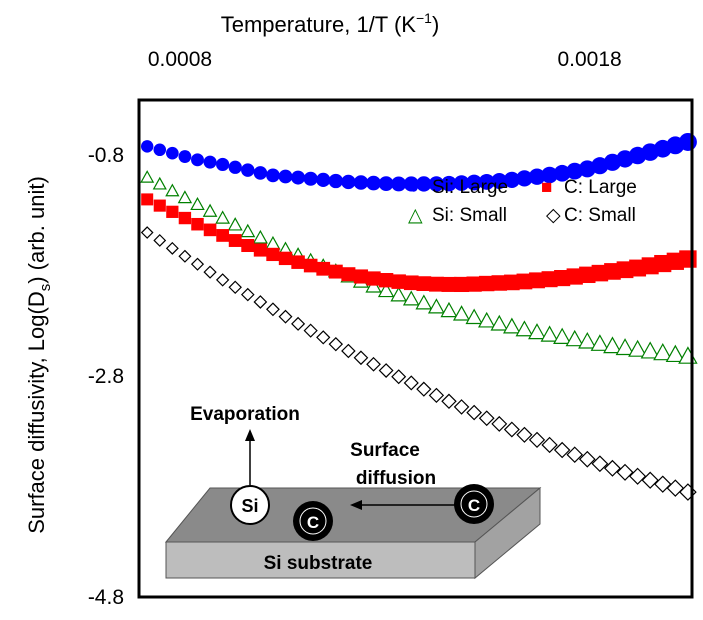 The height and width of the screenshot is (620, 703). Describe the element at coordinates (385, 59) in the screenshot. I see `x-tick-labels: 0.0008 0.0018` at that location.